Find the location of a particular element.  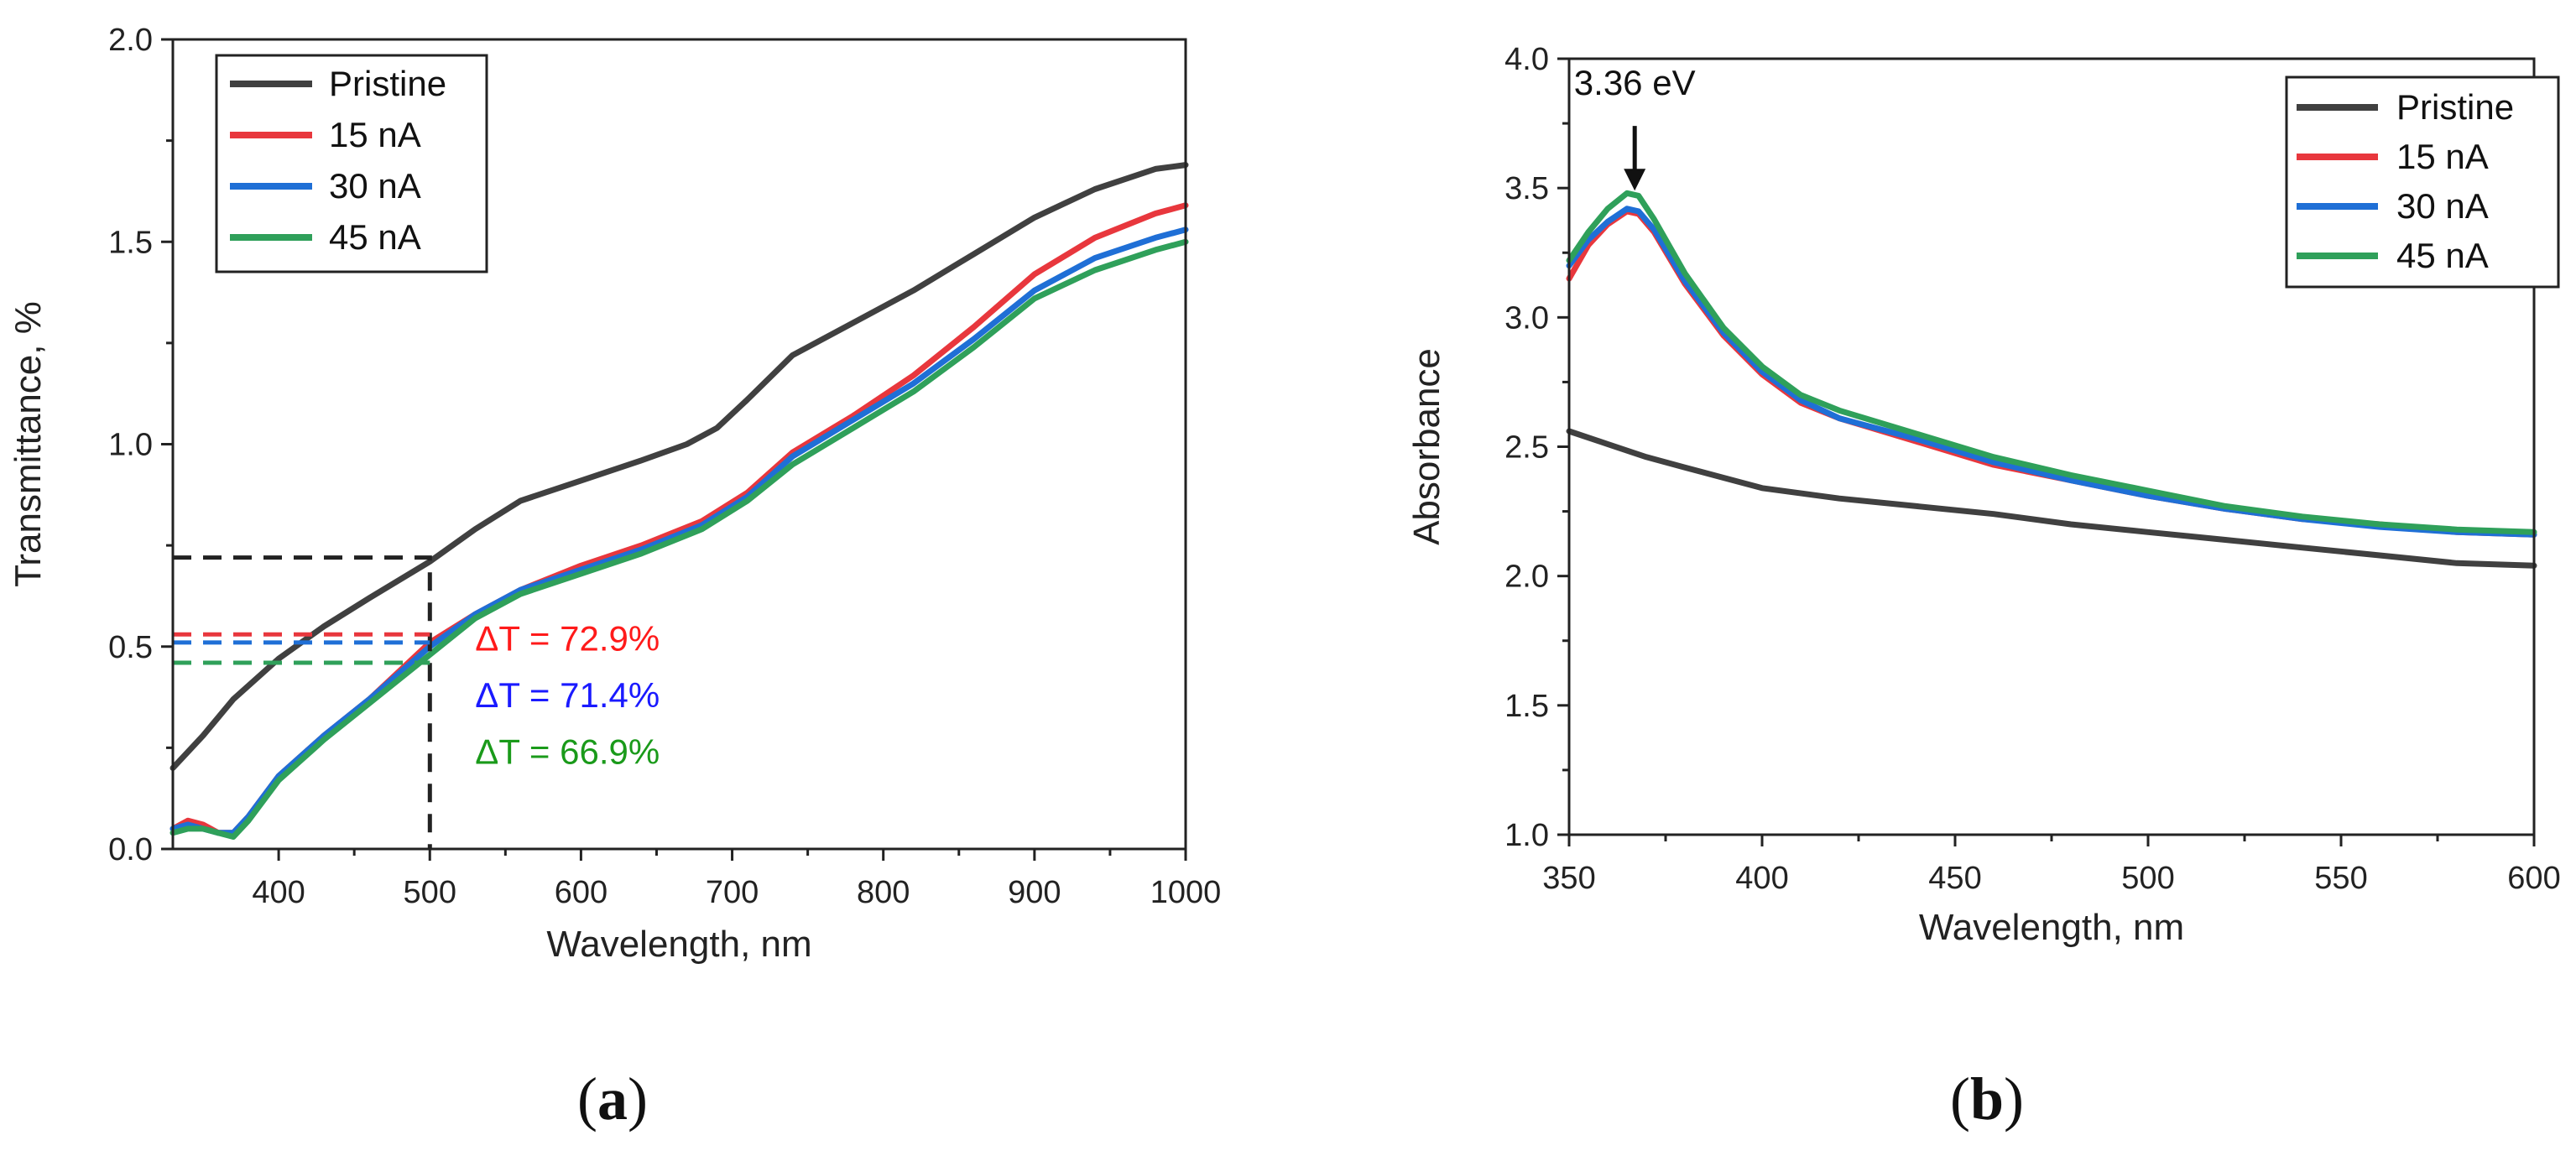

delta-45-label: ΔT = 66.9% is located at coordinates (567, 752).